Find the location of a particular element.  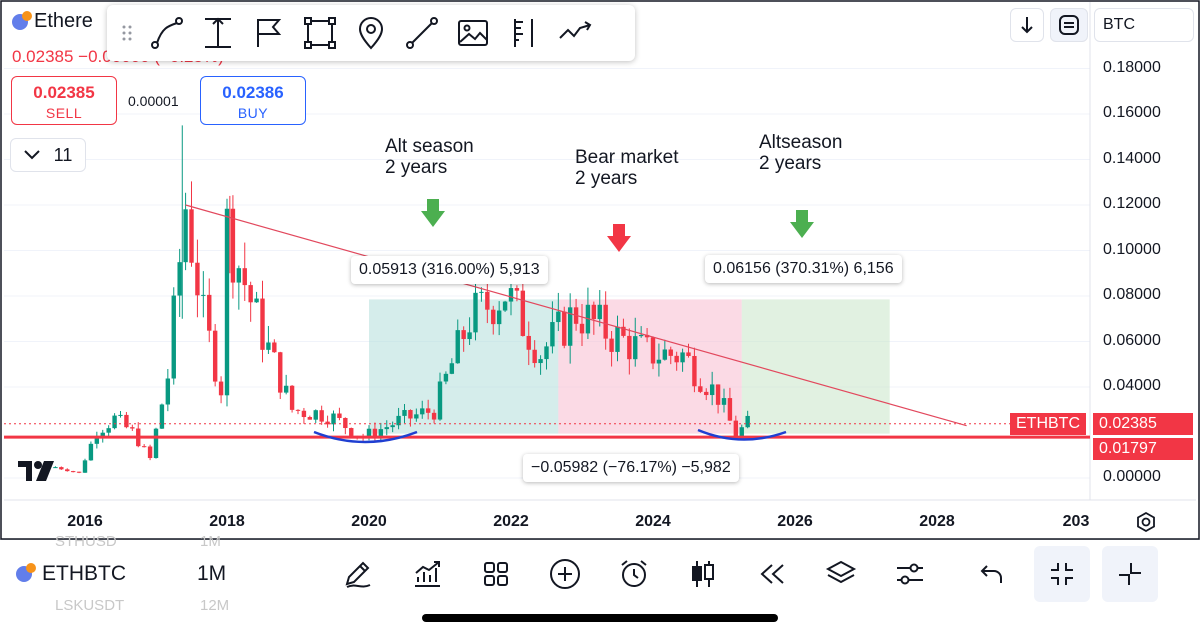

undo-button is located at coordinates (992, 574).